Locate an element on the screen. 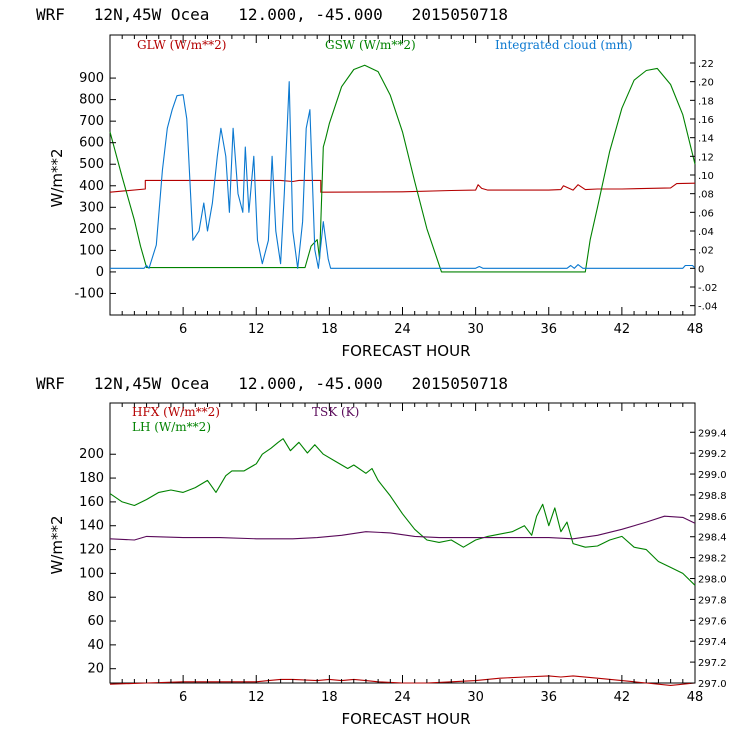 This screenshot has height=740, width=740. y2-tick-label: -.04 is located at coordinates (708, 307).